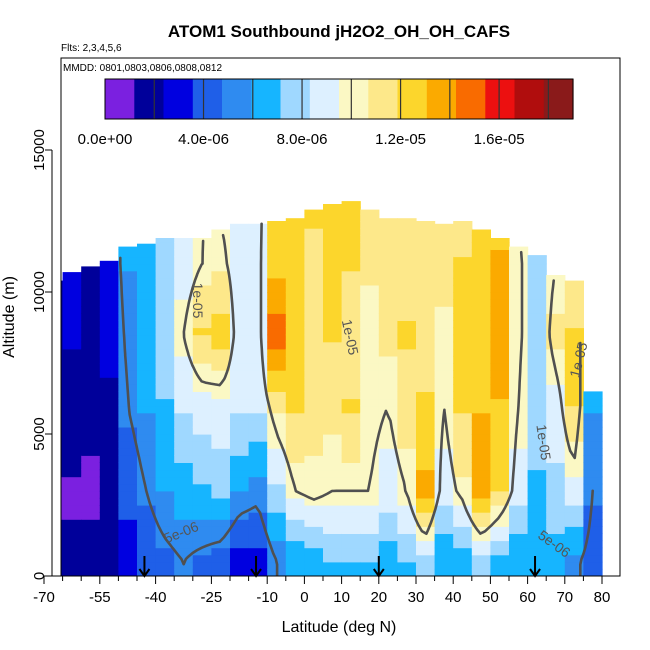  What do you see at coordinates (105, 139) in the screenshot?
I see `colorbar-tick-label: 0.0e+00` at bounding box center [105, 139].